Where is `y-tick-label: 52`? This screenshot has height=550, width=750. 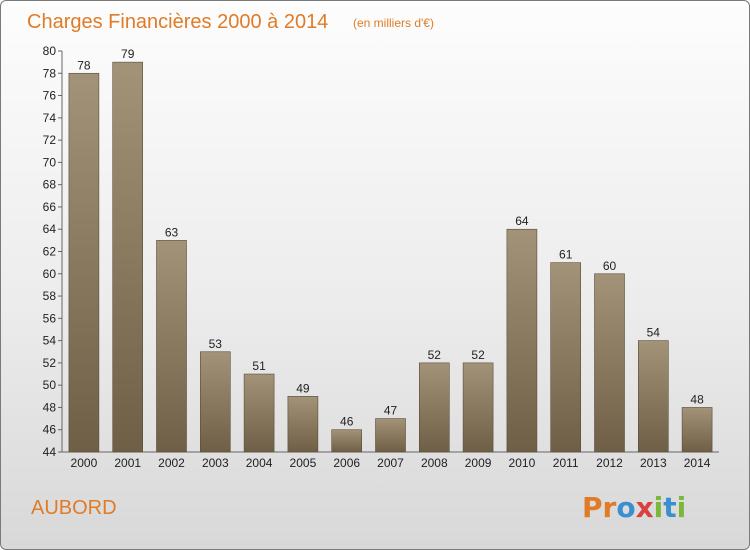 y-tick-label: 52 is located at coordinates (50, 363).